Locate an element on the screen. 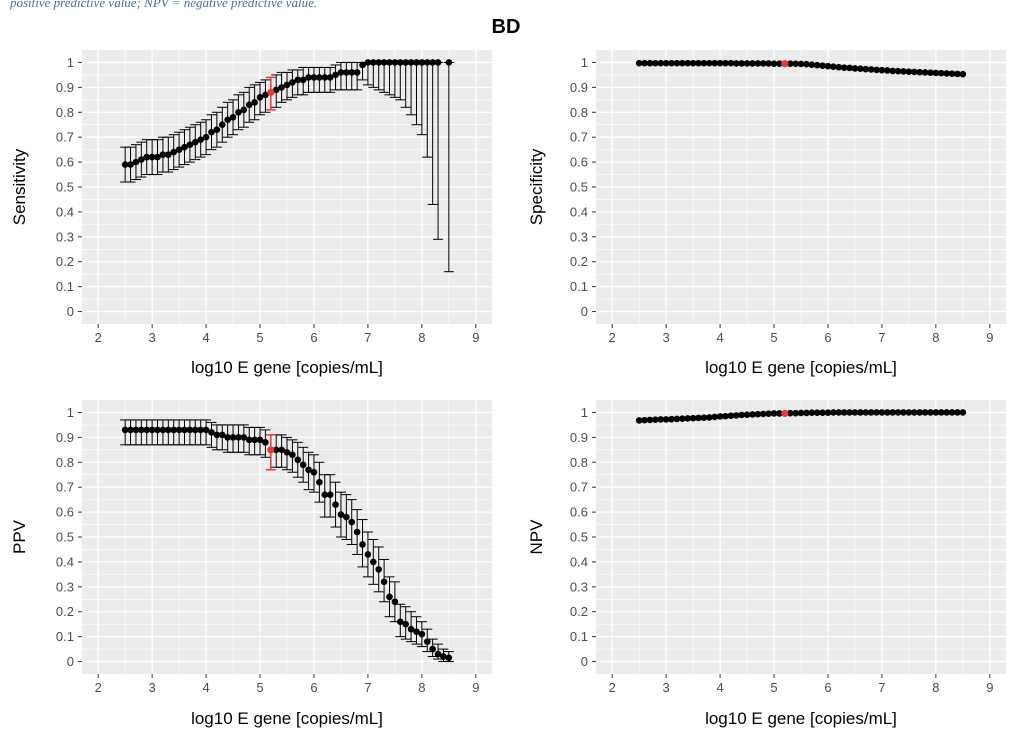  y-tick-label: 1 is located at coordinates (70, 62).